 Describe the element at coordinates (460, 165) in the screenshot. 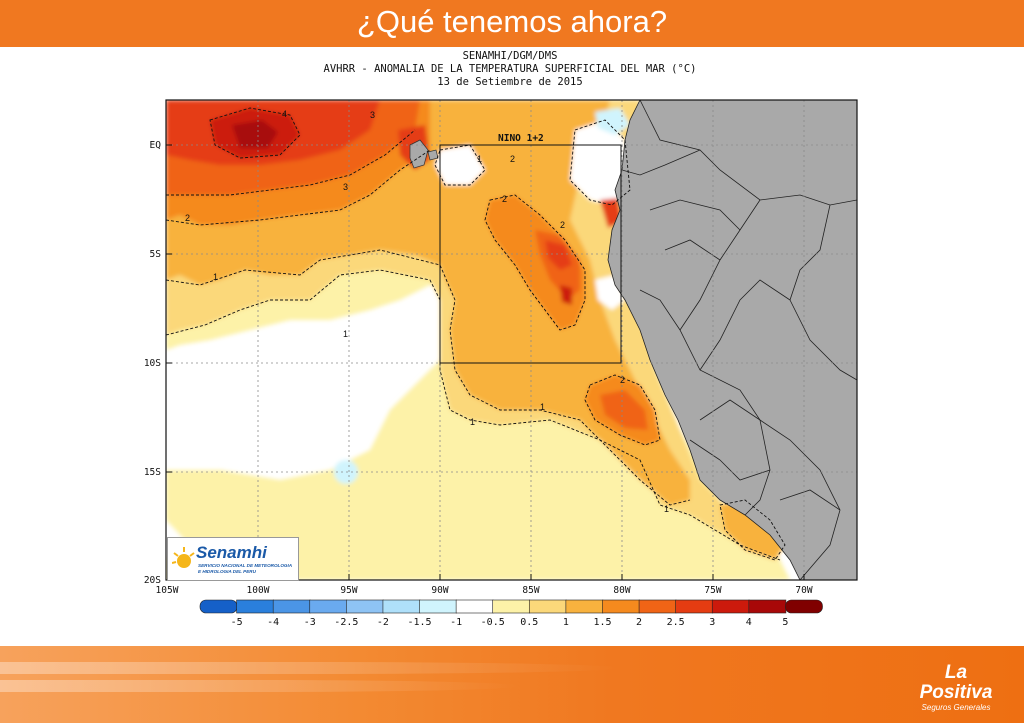

I see `anomaly-area-galapagos-cool` at that location.